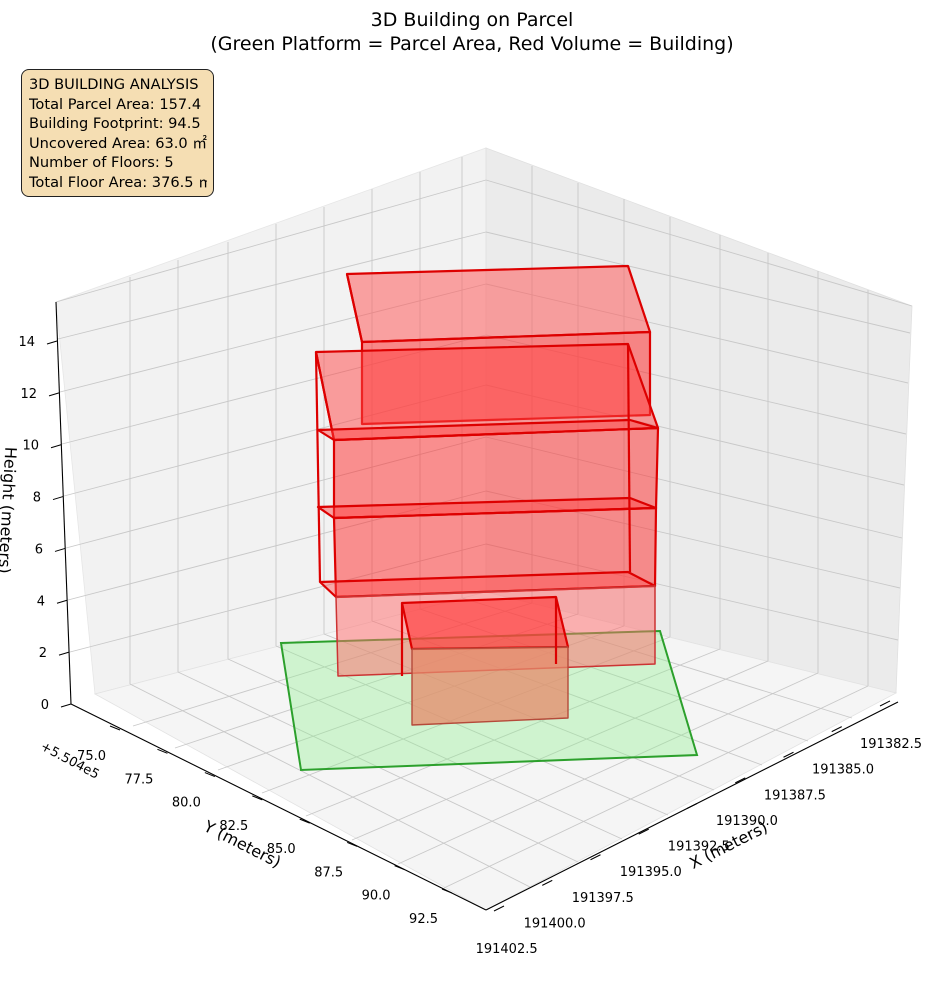  Describe the element at coordinates (354, 308) in the screenshot. I see `volume-top-left-edge` at that location.